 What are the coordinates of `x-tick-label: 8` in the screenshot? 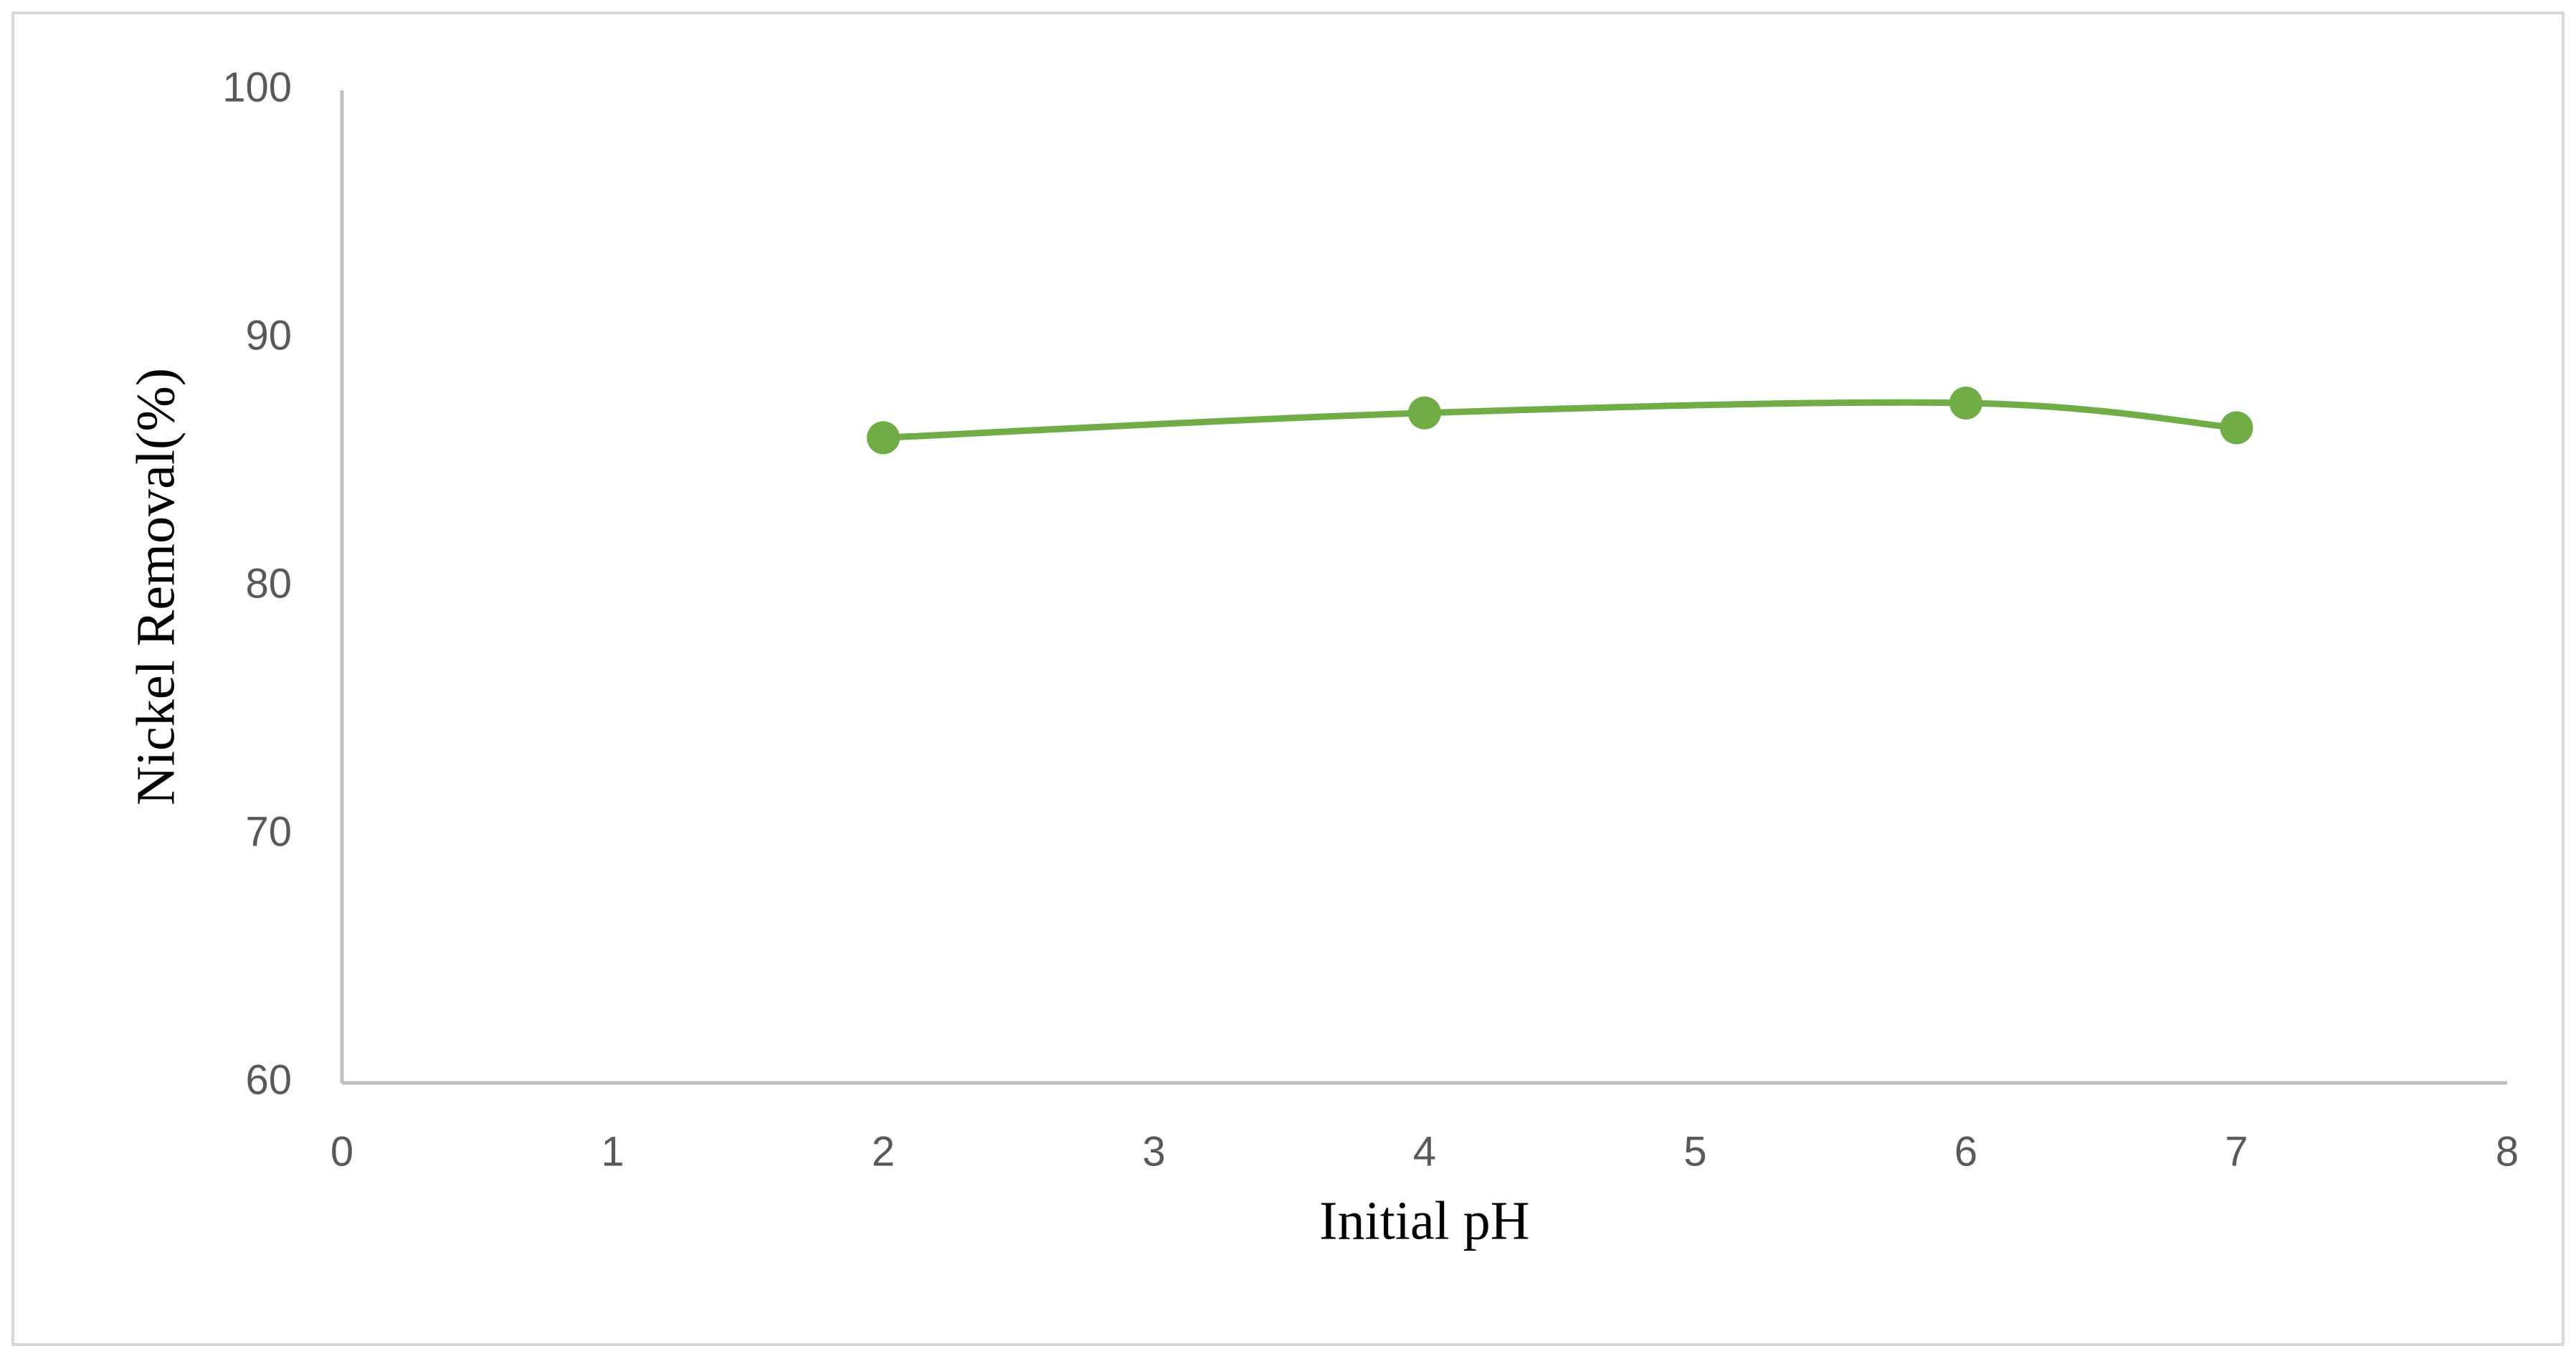 It's located at (2507, 1152).